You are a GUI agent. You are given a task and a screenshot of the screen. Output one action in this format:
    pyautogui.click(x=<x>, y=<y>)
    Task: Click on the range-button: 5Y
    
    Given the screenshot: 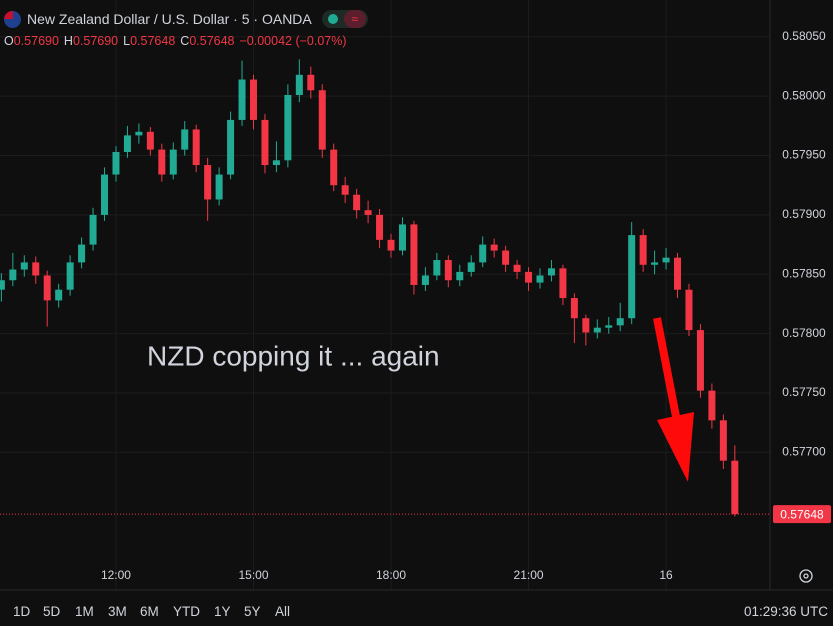 What is the action you would take?
    pyautogui.click(x=252, y=611)
    